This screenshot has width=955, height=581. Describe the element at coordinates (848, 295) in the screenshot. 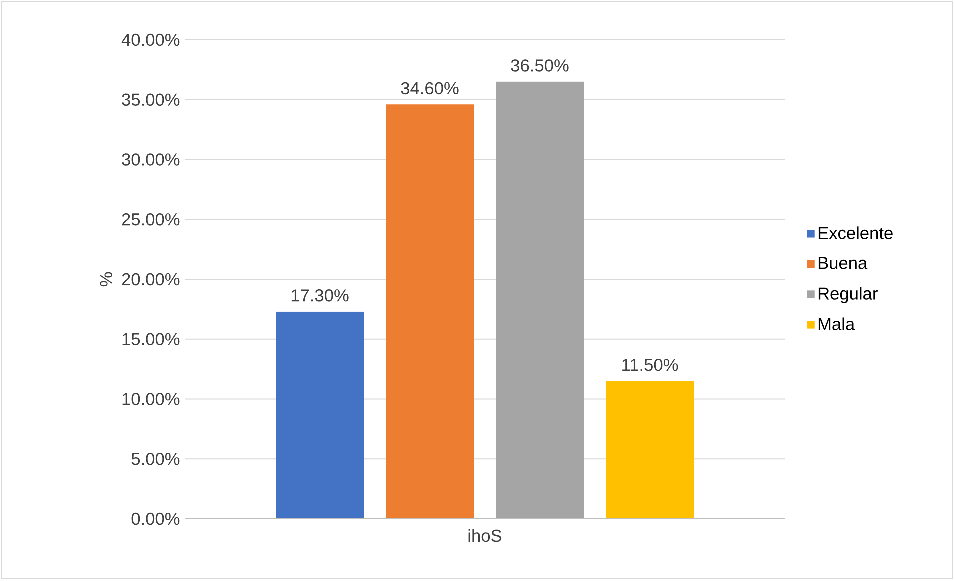

I see `legend-label: Regular` at that location.